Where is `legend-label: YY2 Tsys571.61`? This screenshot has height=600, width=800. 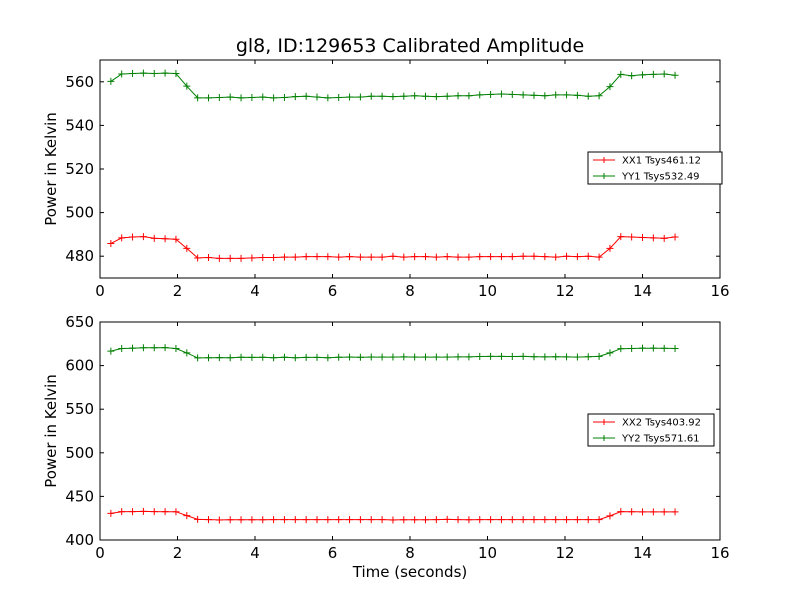
legend-label: YY2 Tsys571.61 is located at coordinates (660, 439).